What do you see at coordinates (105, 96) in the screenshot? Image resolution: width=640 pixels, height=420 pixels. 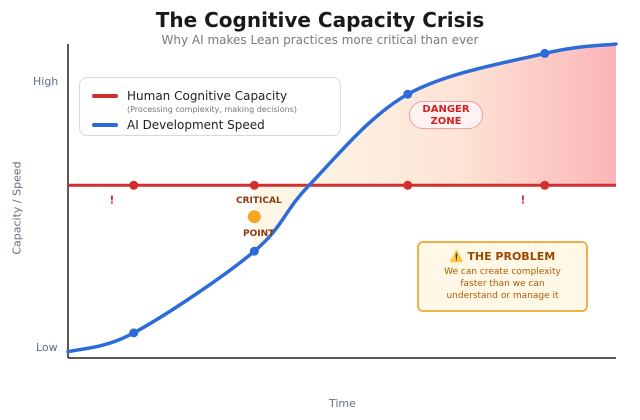 I see `legend-swatch-human` at bounding box center [105, 96].